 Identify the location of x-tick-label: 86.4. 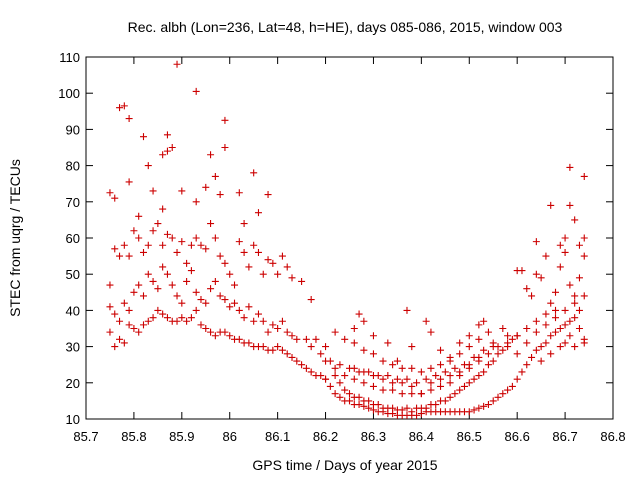
(421, 436).